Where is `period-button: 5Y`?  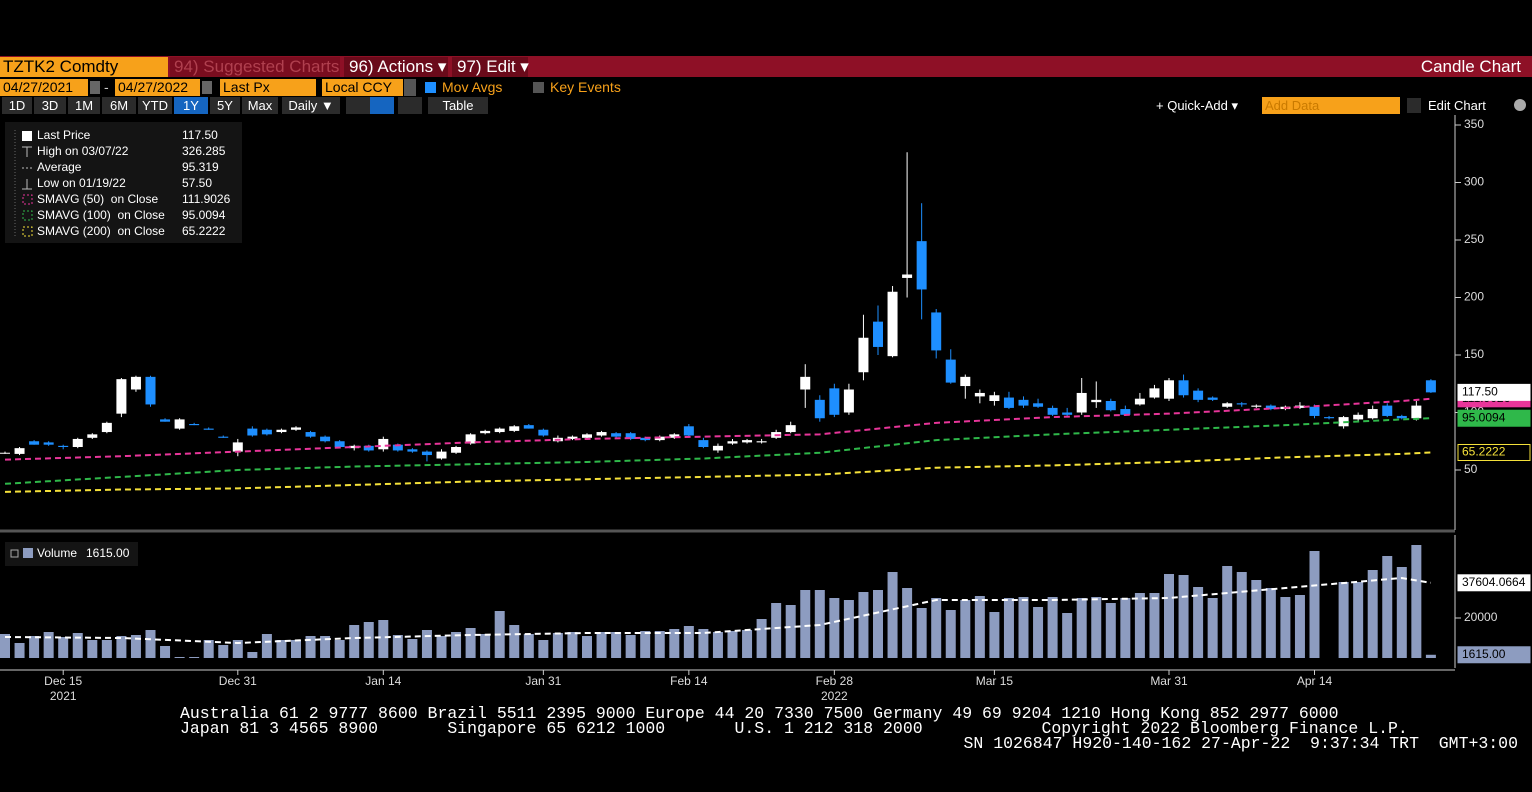 period-button: 5Y is located at coordinates (225, 105).